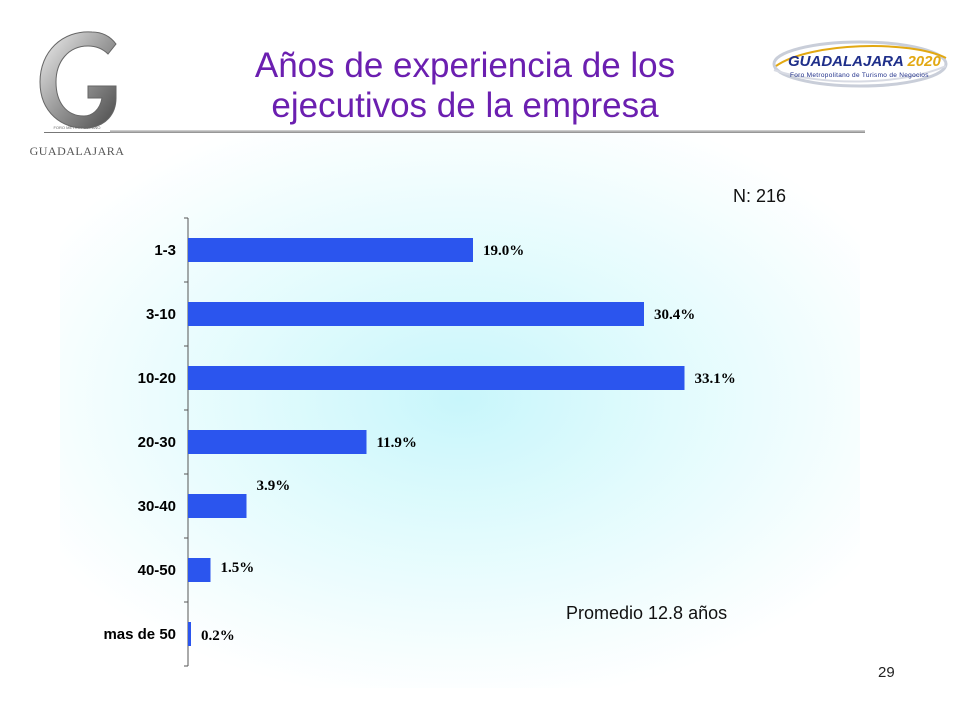 The image size is (960, 720). What do you see at coordinates (76, 127) in the screenshot?
I see `svg-text: FORO METROPOLITANO` at bounding box center [76, 127].